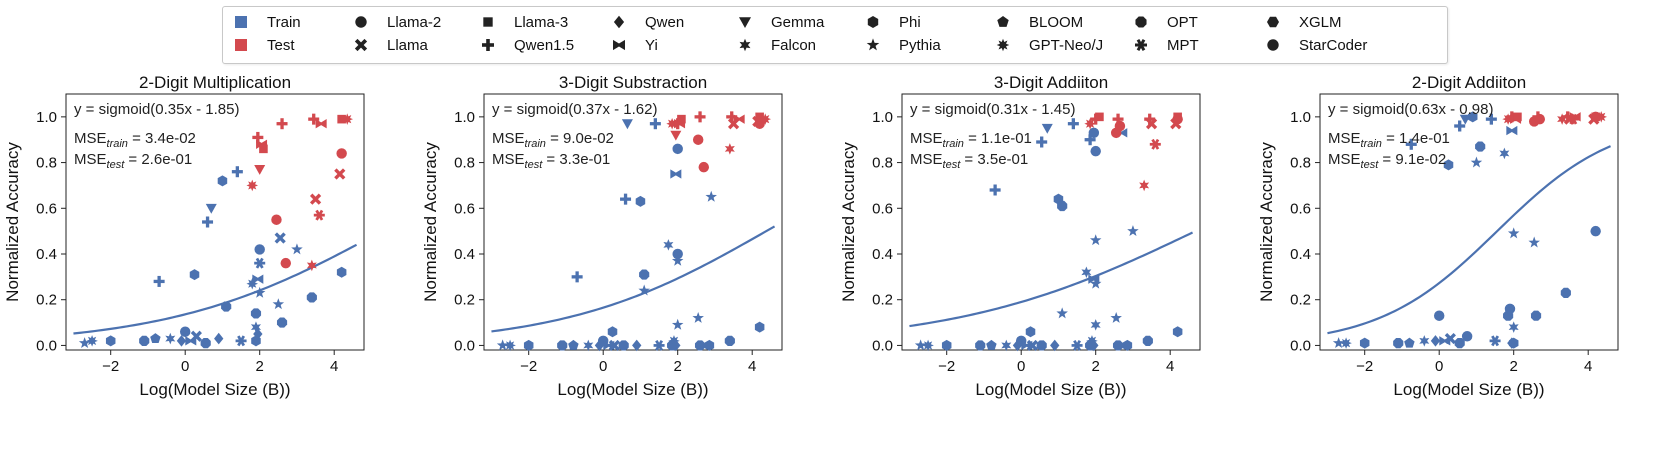  What do you see at coordinates (1411, 109) in the screenshot?
I see `fit-formula: y = sigmoid(0.63x - 0.98)` at bounding box center [1411, 109].